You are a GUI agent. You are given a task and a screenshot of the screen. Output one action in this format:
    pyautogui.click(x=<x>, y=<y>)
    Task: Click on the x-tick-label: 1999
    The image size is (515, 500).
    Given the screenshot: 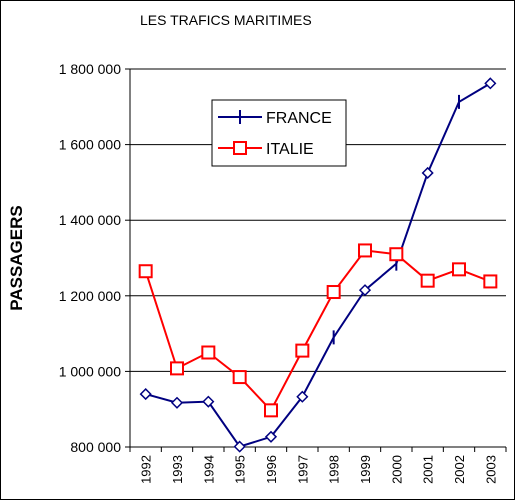 What is the action you would take?
    pyautogui.click(x=365, y=469)
    